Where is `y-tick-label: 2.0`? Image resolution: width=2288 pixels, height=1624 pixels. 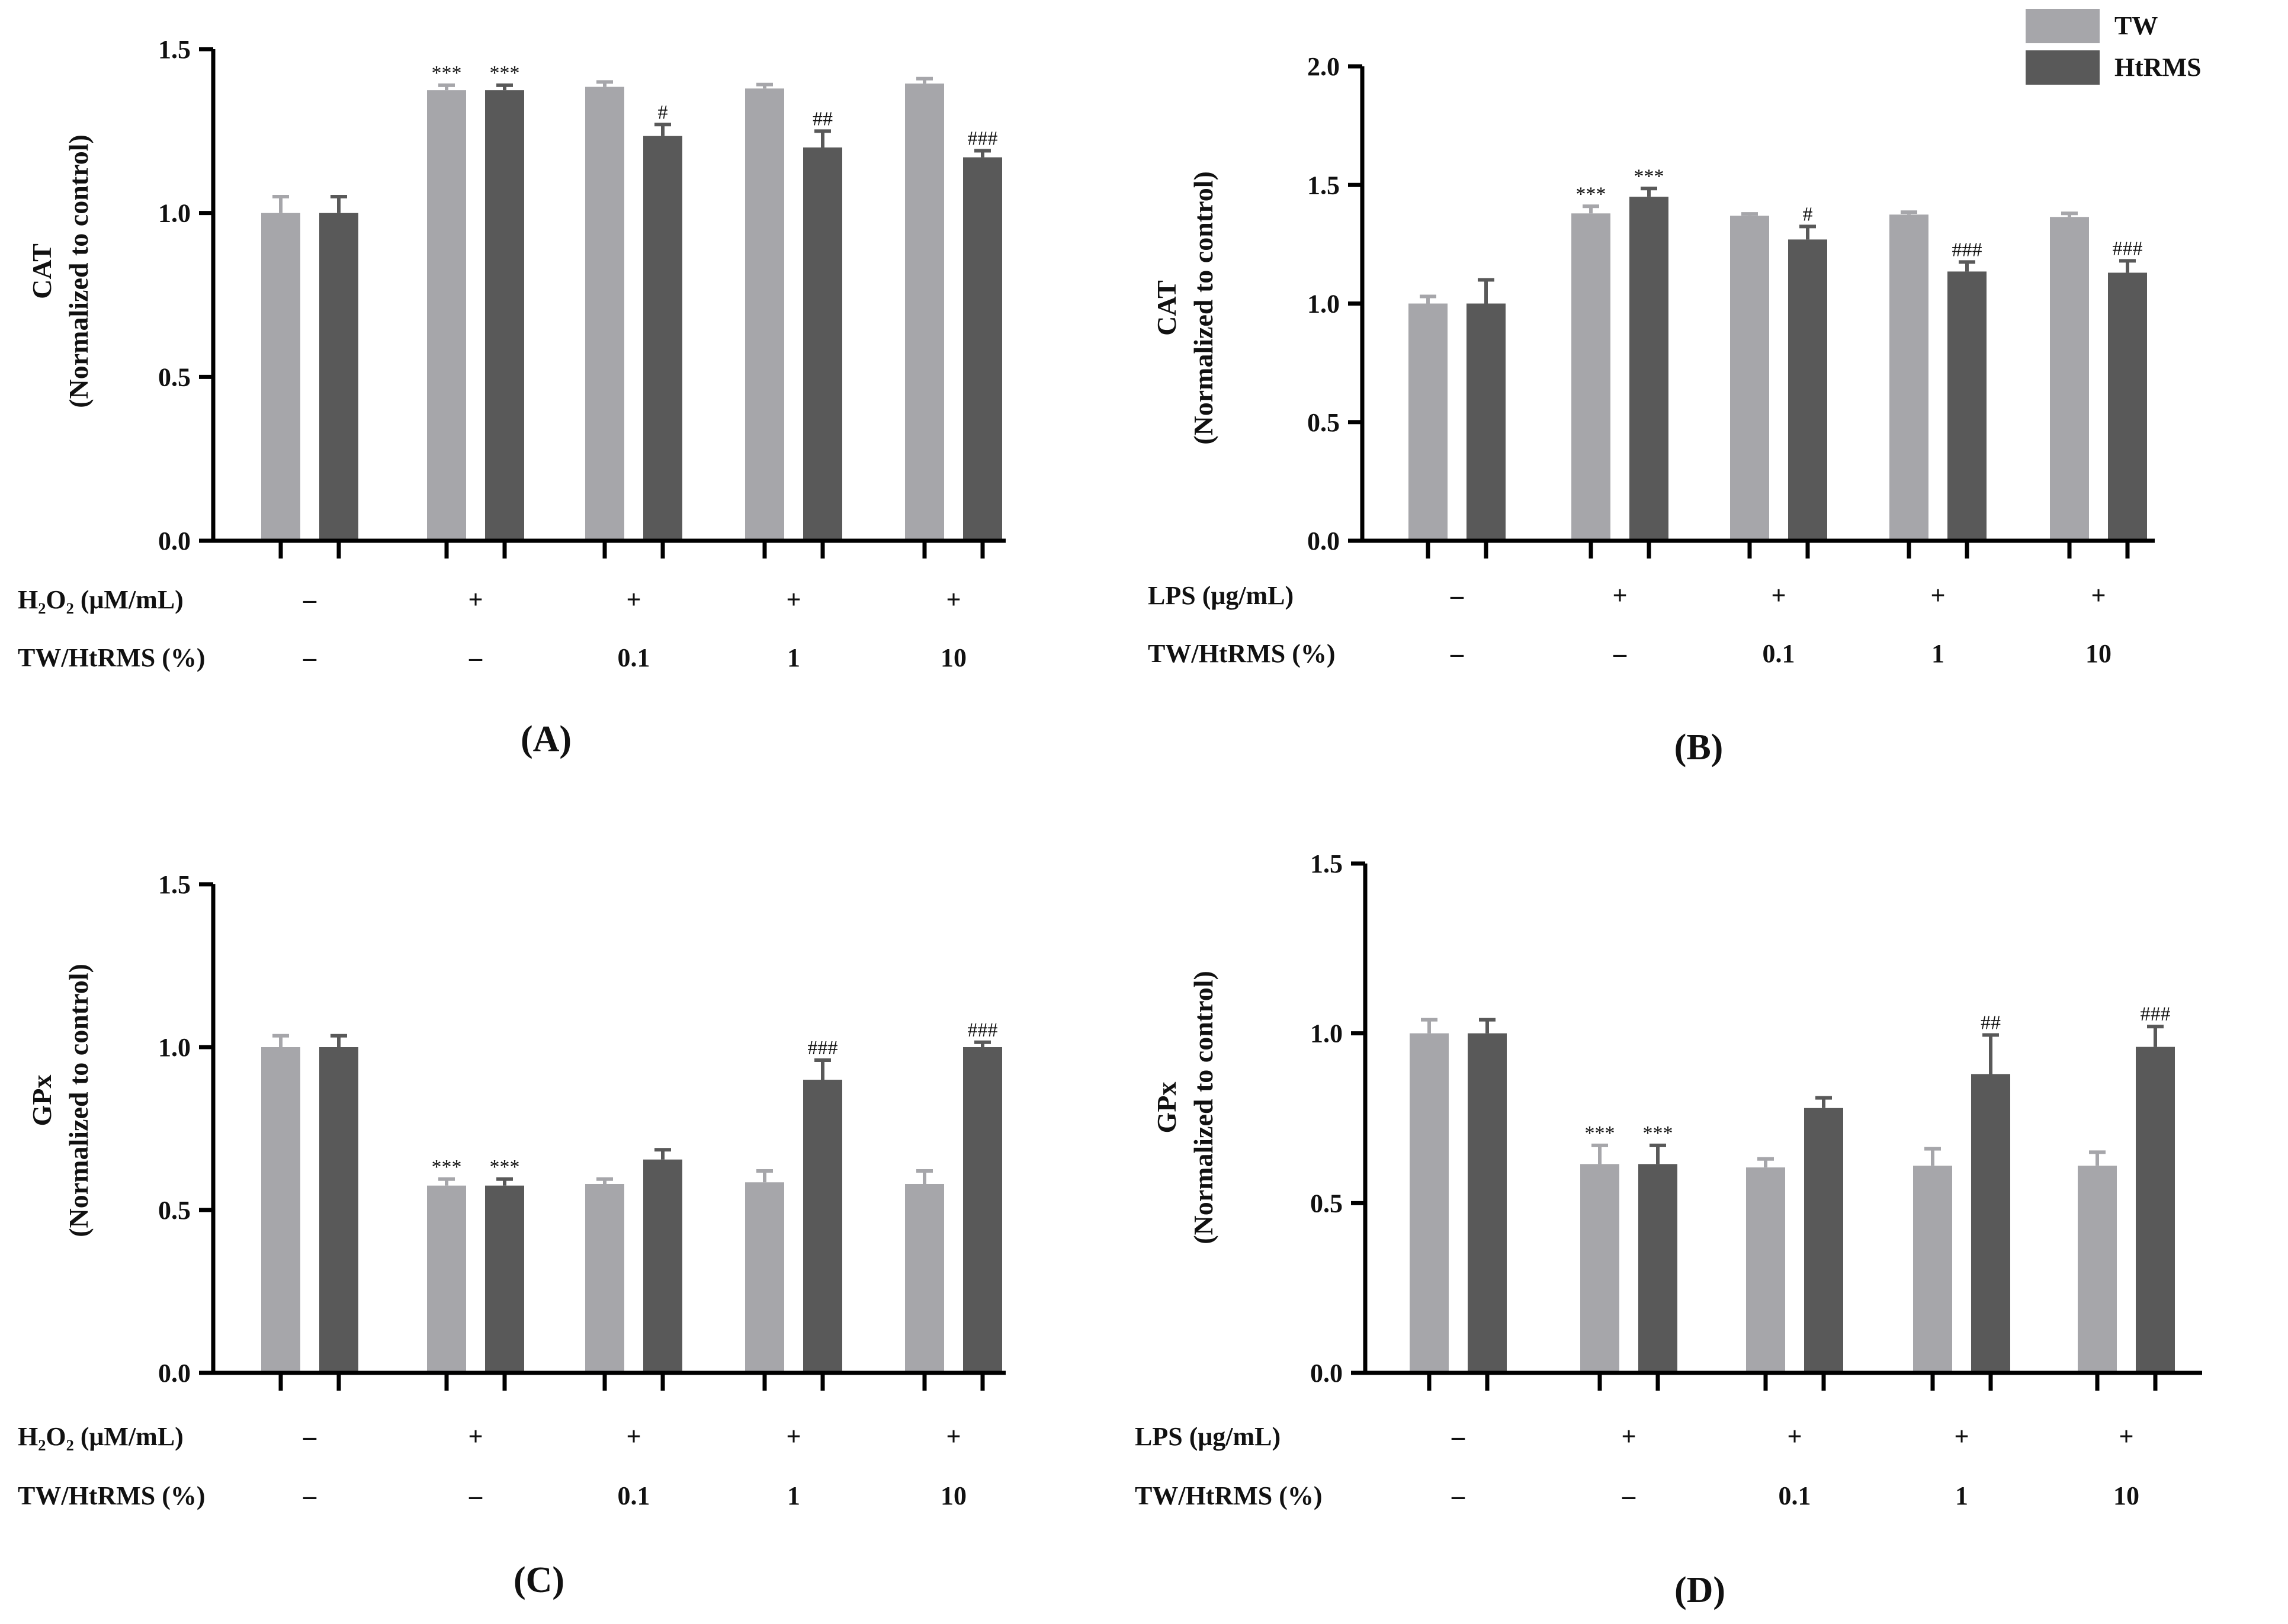
y-tick-label: 2.0 is located at coordinates (1323, 66).